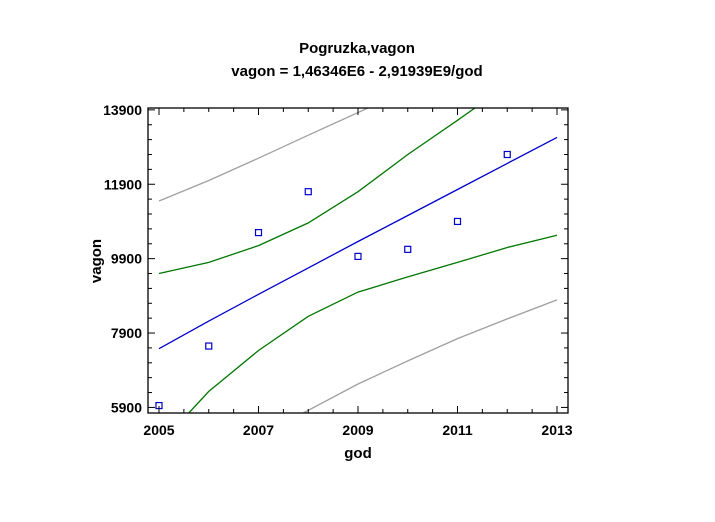  I want to click on y-tick-label: 13900, so click(122, 110).